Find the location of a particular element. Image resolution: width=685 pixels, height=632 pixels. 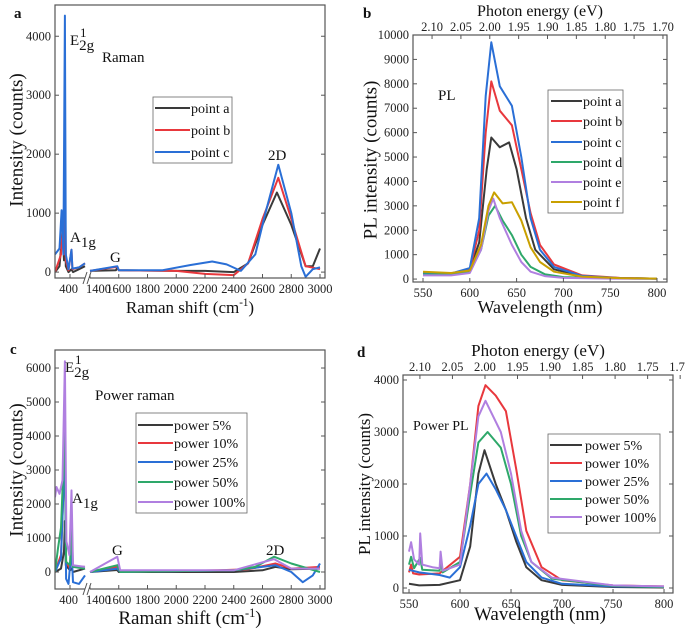

panel-title: Power PL is located at coordinates (441, 426).